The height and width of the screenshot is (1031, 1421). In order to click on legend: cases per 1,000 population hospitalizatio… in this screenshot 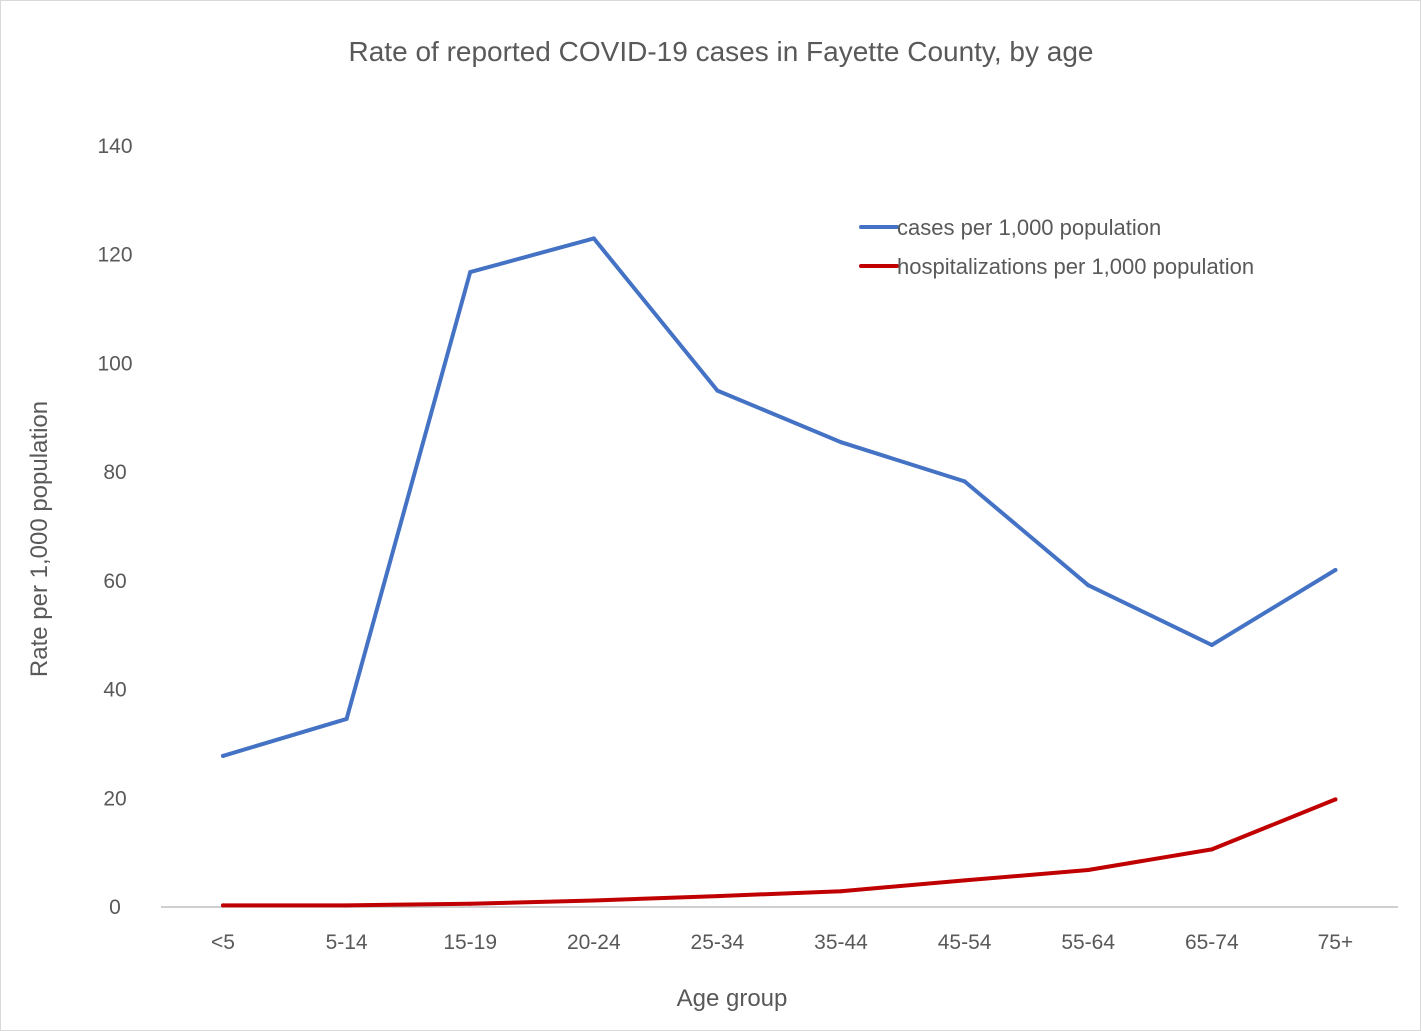, I will do `click(1056, 247)`.